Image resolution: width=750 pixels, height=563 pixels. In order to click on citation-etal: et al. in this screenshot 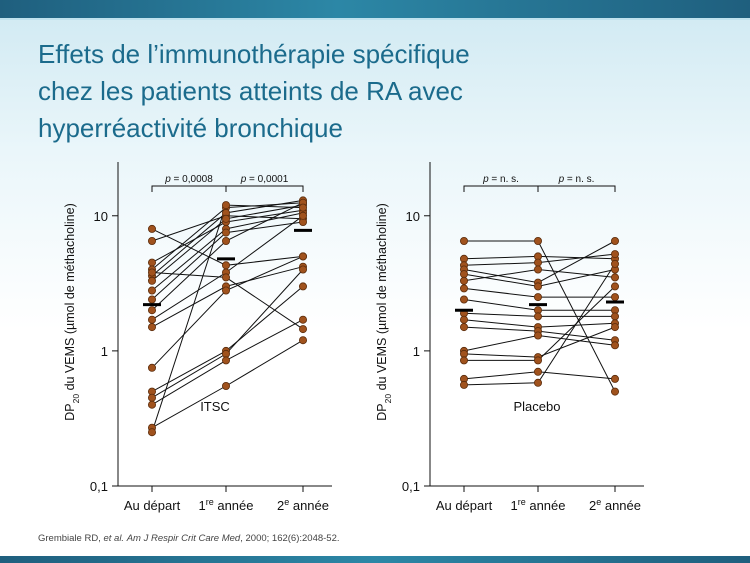, I will do `click(114, 538)`.